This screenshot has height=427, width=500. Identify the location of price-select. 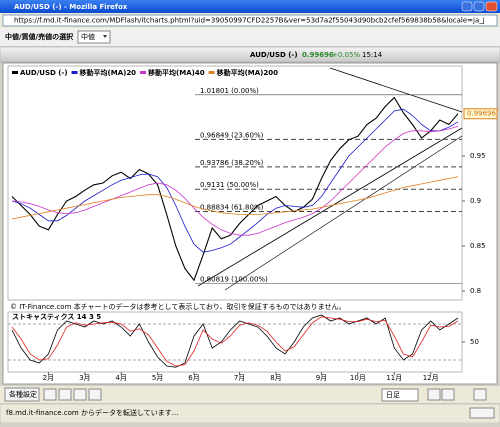
(94, 37).